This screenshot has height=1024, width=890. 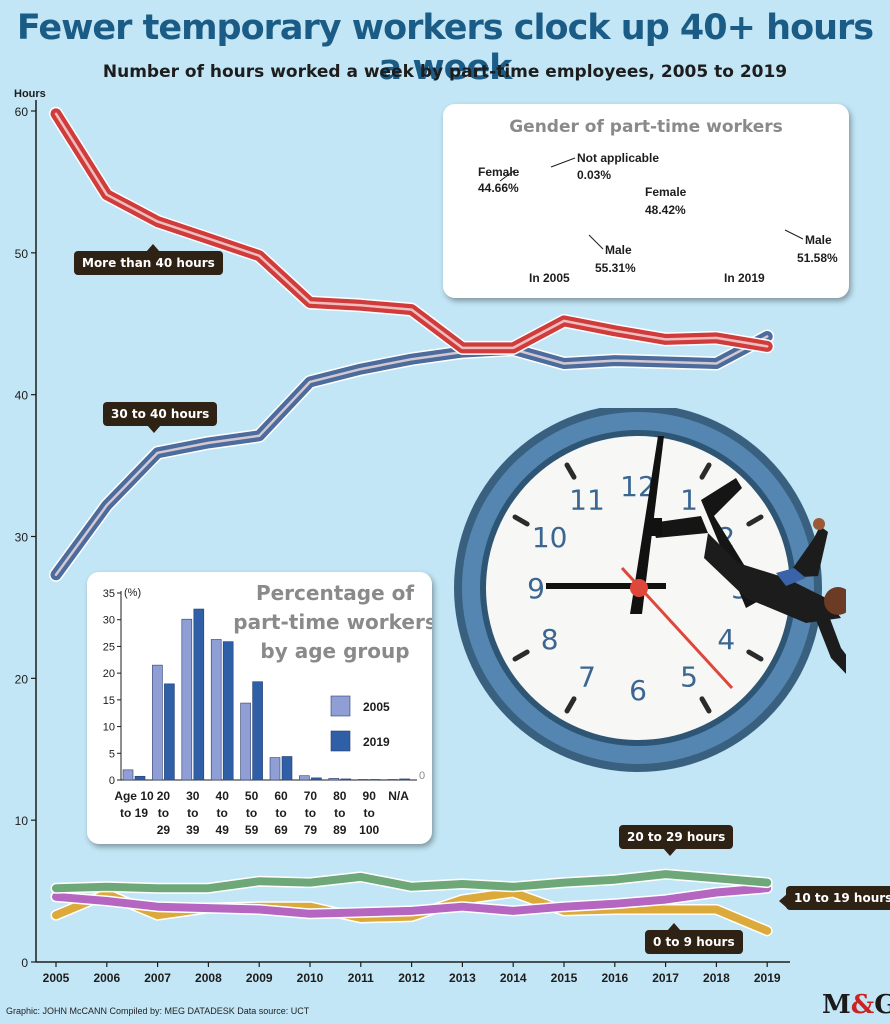 I want to click on clock-numeral: 6, so click(x=638, y=690).